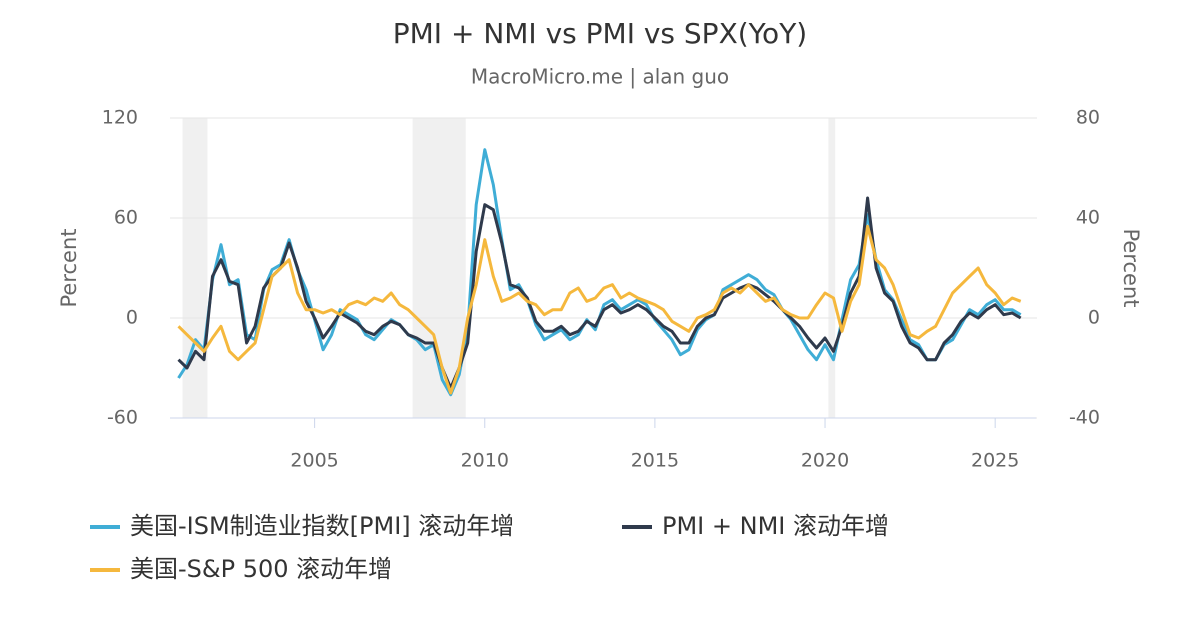 The image size is (1200, 630). What do you see at coordinates (1131, 267) in the screenshot?
I see `y2-axis-title: Percent` at bounding box center [1131, 267].